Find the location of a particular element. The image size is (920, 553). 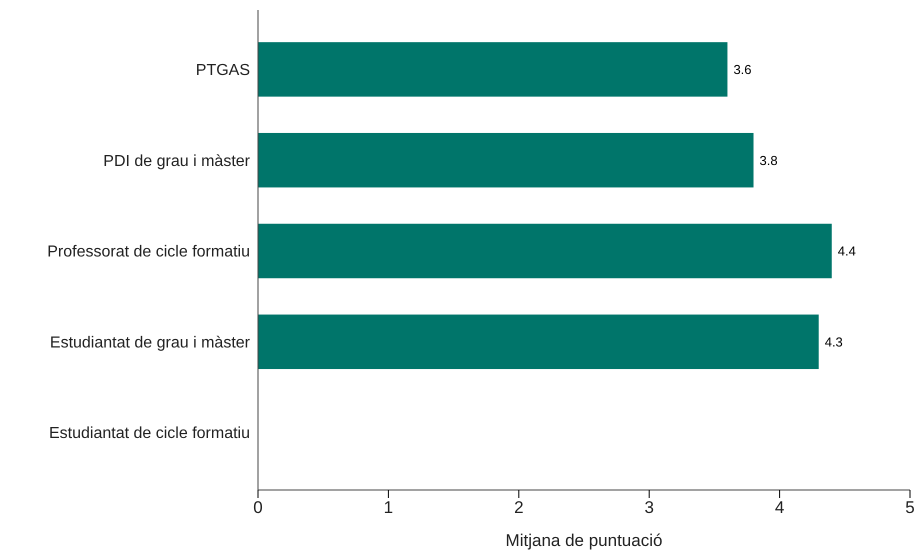

x-axis-title: Mitjana de puntuació is located at coordinates (584, 540).